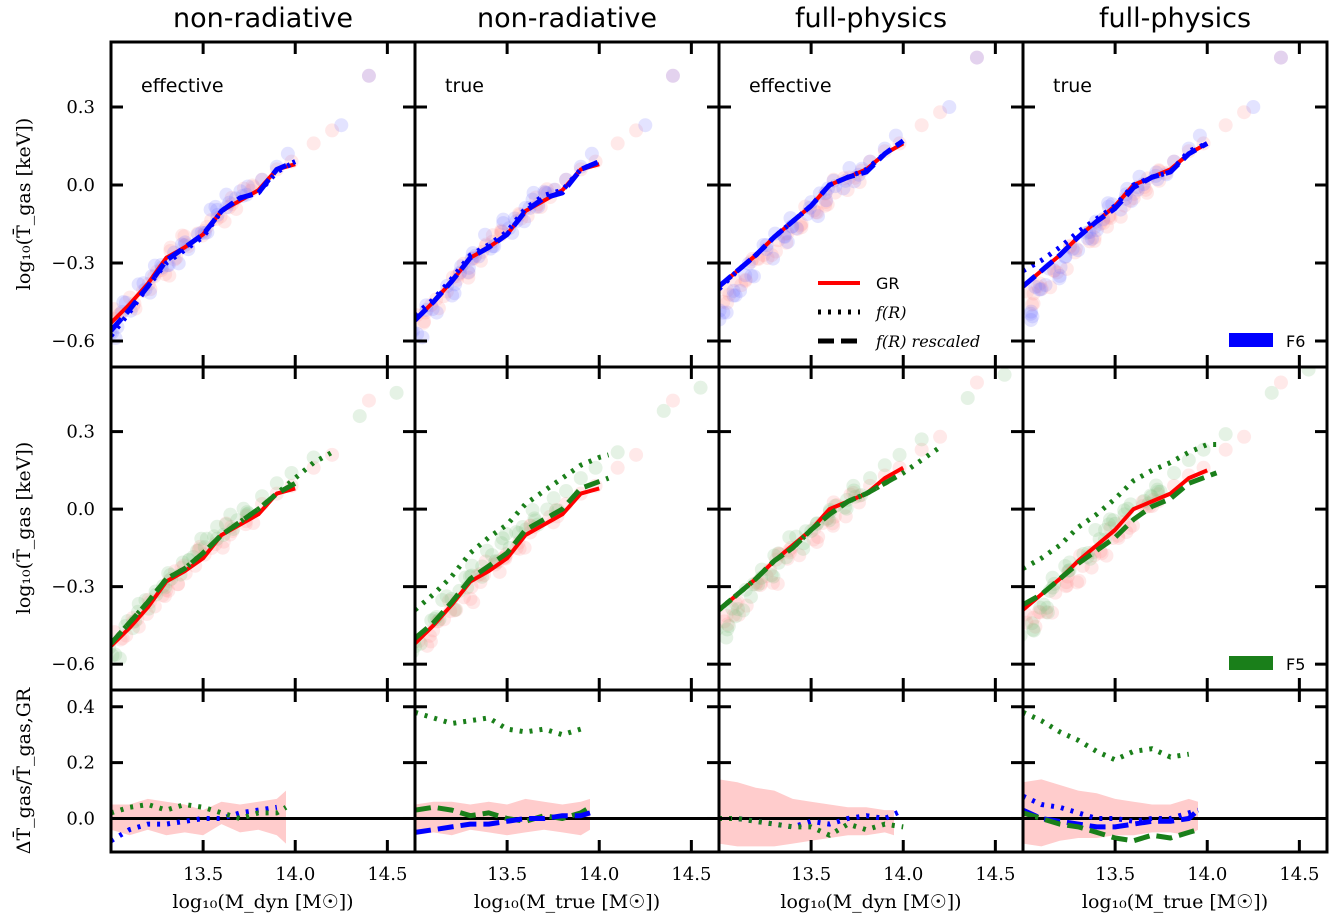 The width and height of the screenshot is (1341, 920). I want to click on y-axis-label: log₁₀(T̄_gas [keV]), so click(23, 528).